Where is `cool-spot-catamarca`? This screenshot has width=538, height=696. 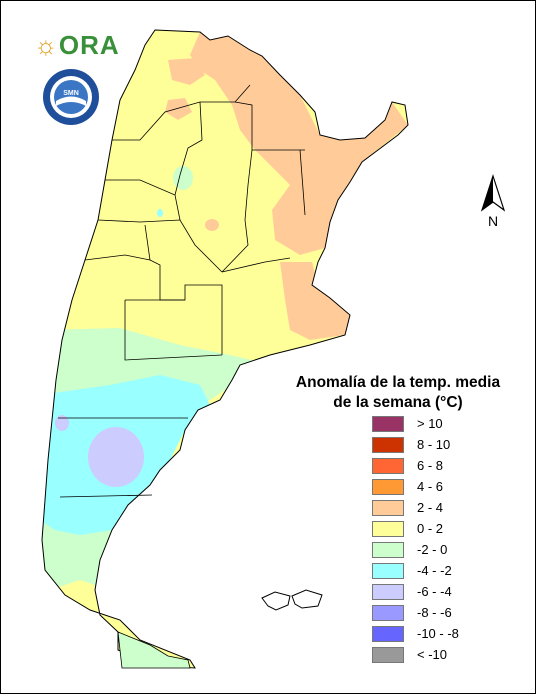
cool-spot-catamarca is located at coordinates (160, 213).